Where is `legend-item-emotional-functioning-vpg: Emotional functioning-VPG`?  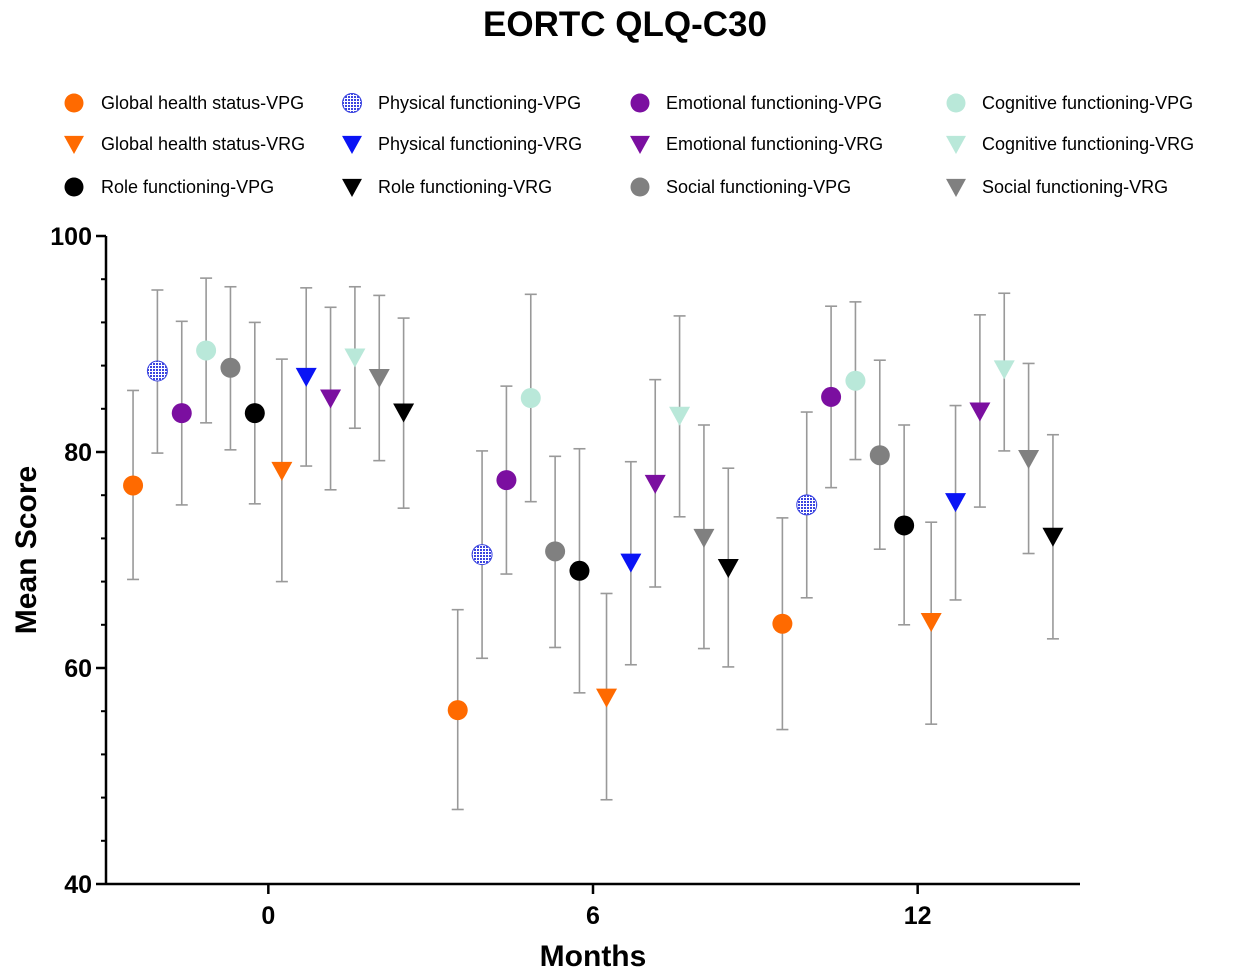 legend-item-emotional-functioning-vpg: Emotional functioning-VPG is located at coordinates (756, 103).